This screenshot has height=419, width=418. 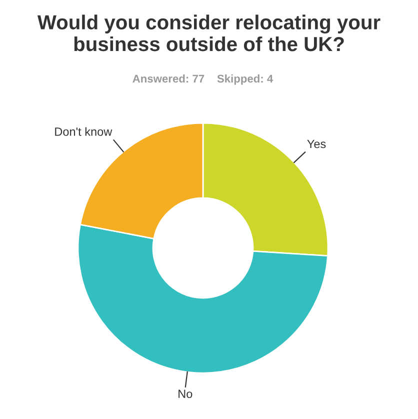 I want to click on slice-label: Yes, so click(x=316, y=144).